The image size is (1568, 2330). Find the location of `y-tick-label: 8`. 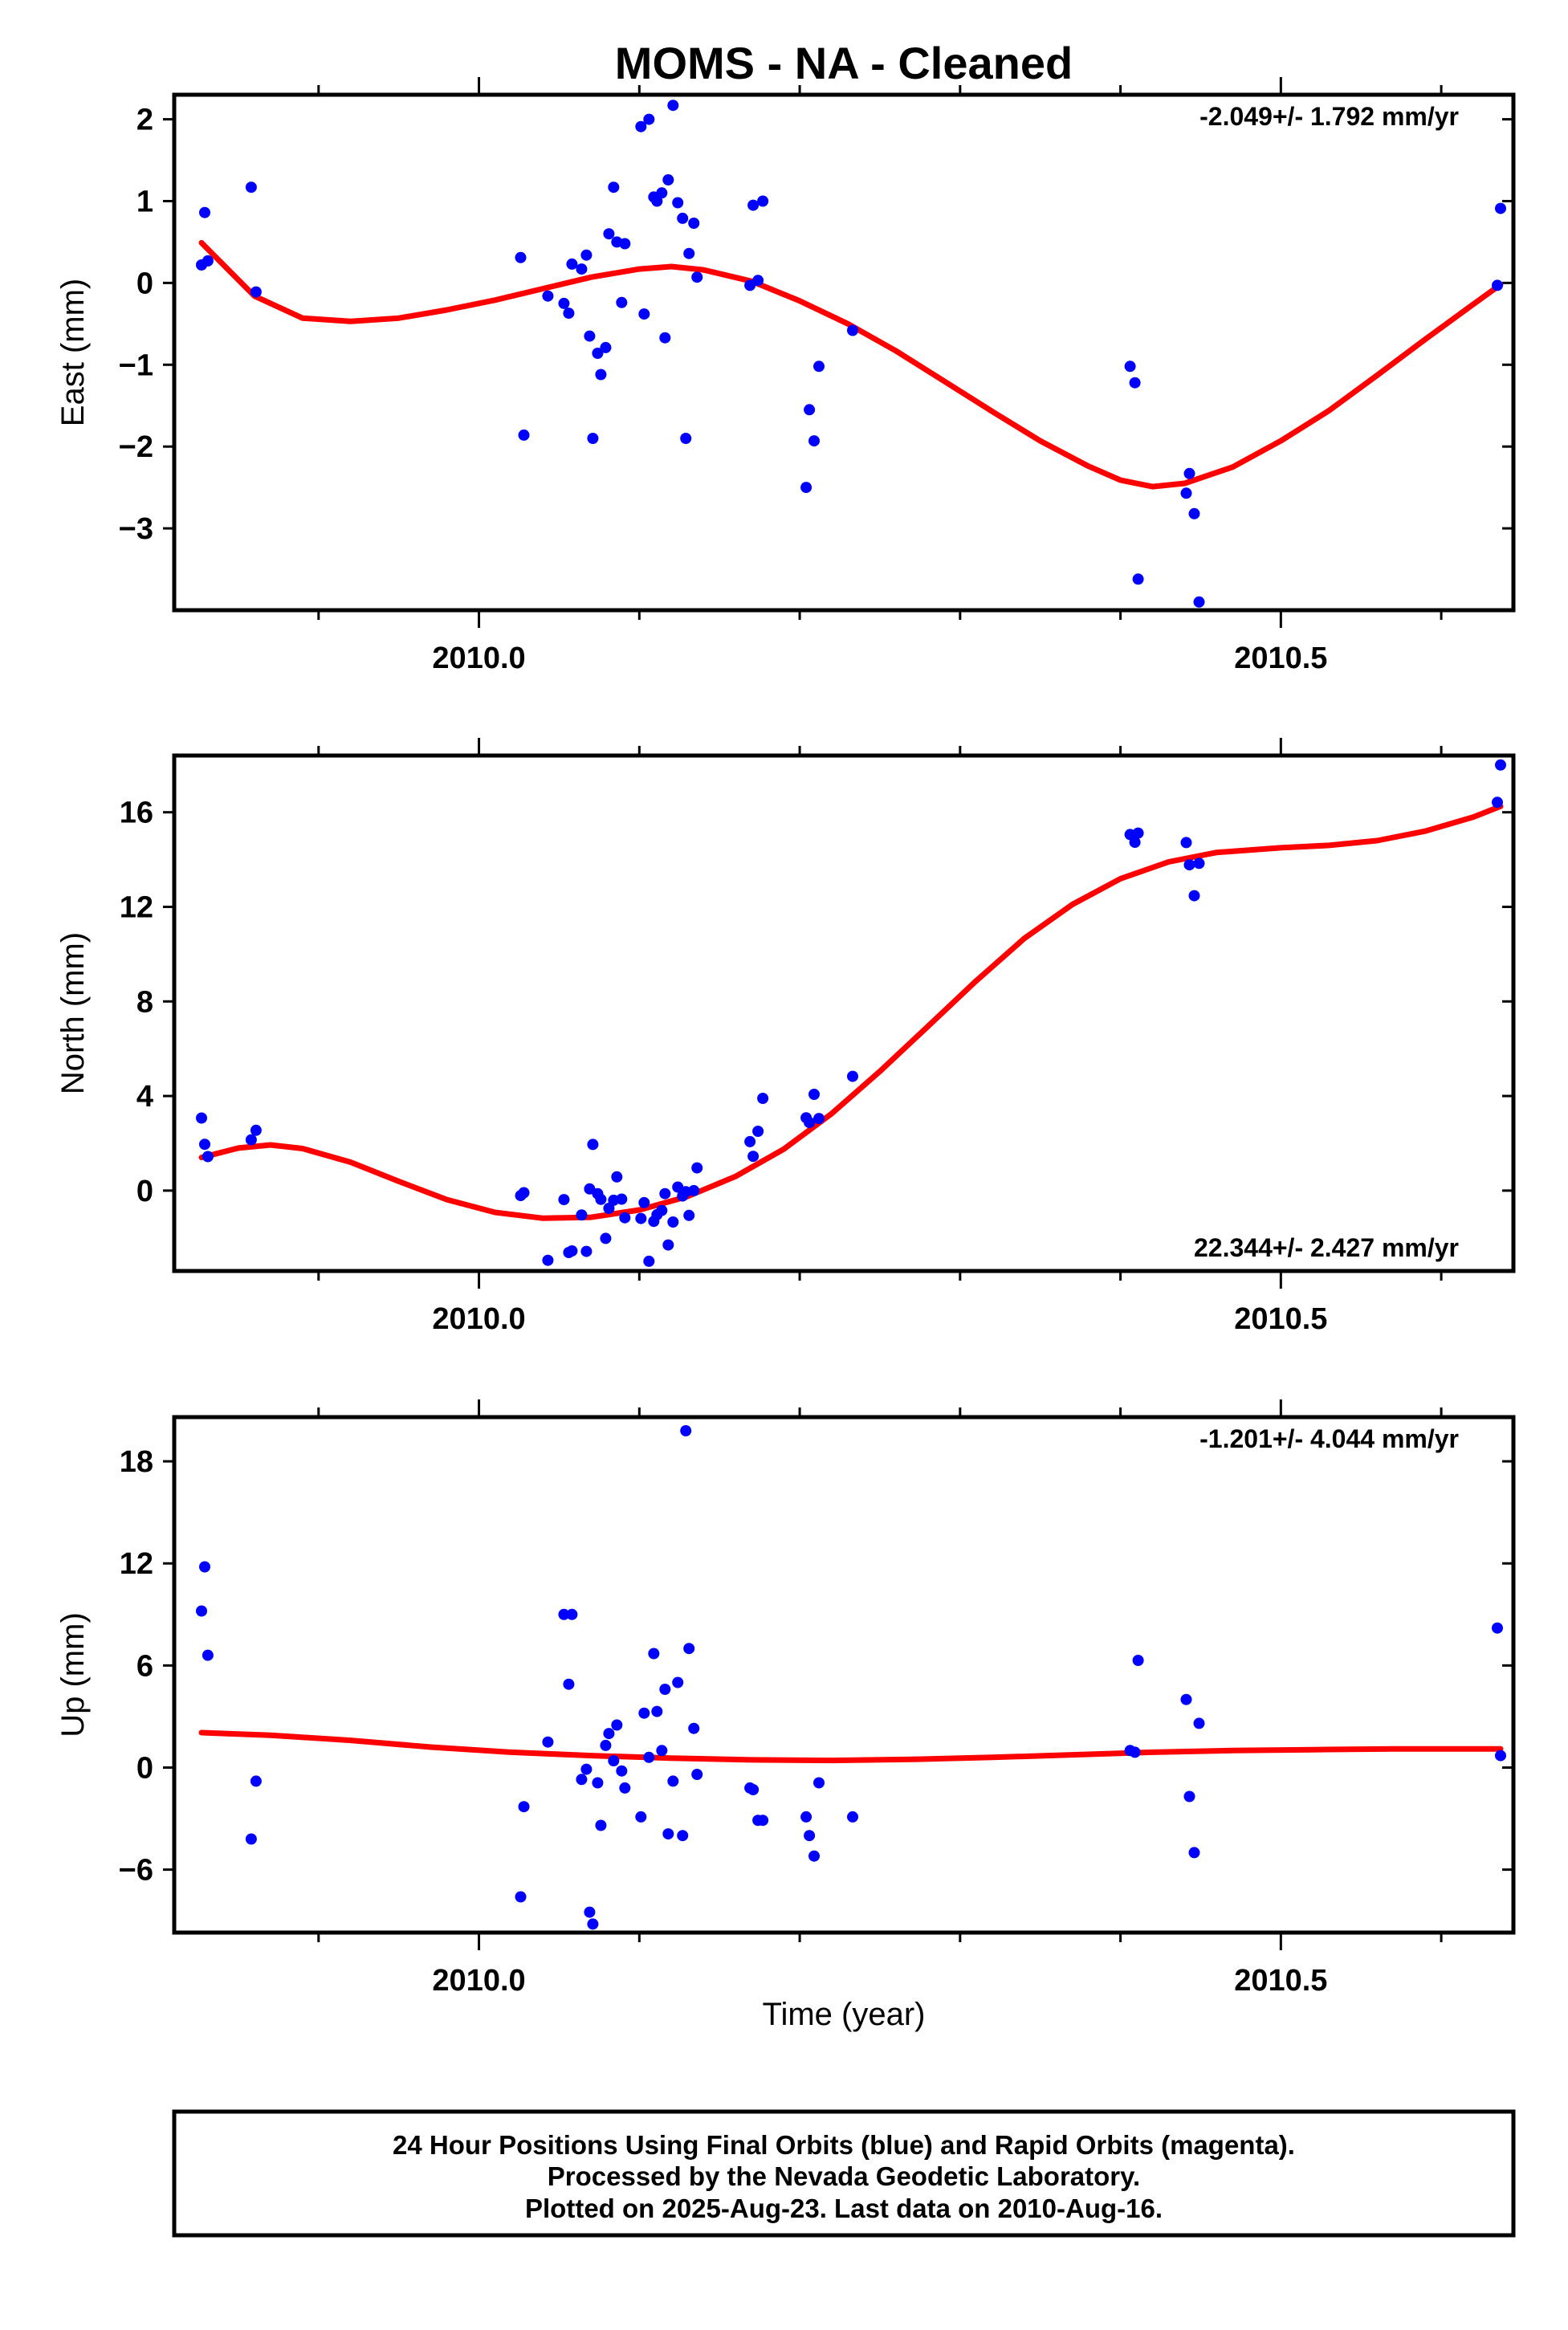

y-tick-label: 8 is located at coordinates (144, 1002).